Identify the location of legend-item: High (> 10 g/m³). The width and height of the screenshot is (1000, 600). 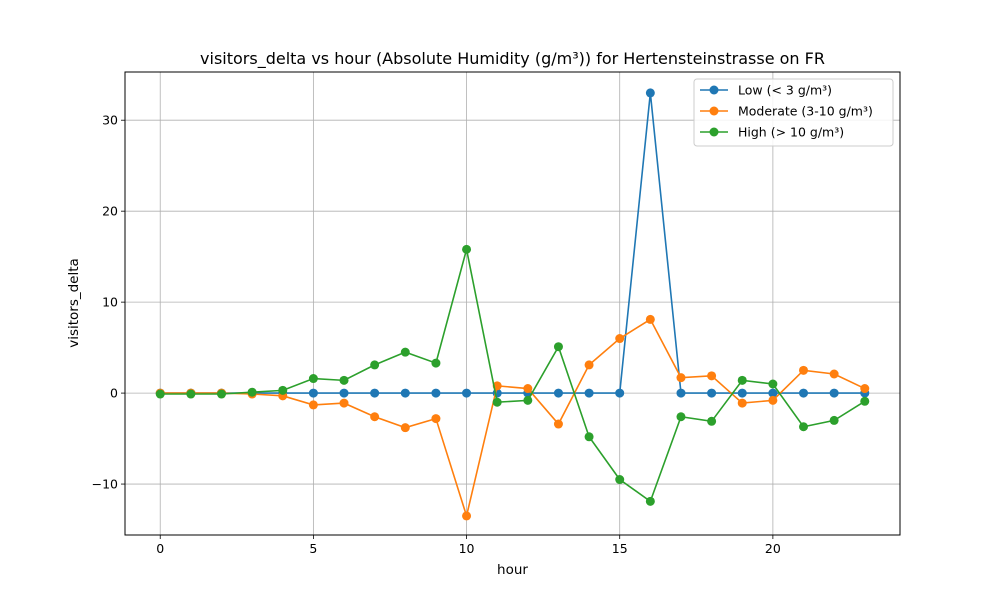
(772, 132).